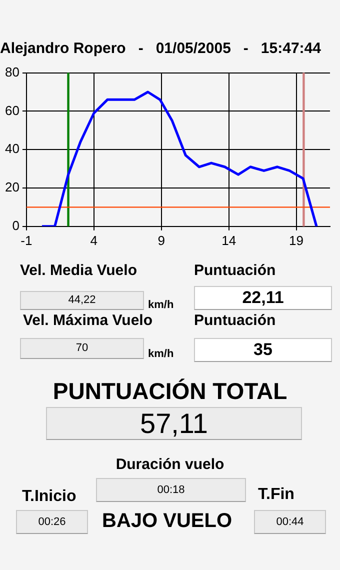 The image size is (340, 570). I want to click on text: 44,22, so click(82, 300).